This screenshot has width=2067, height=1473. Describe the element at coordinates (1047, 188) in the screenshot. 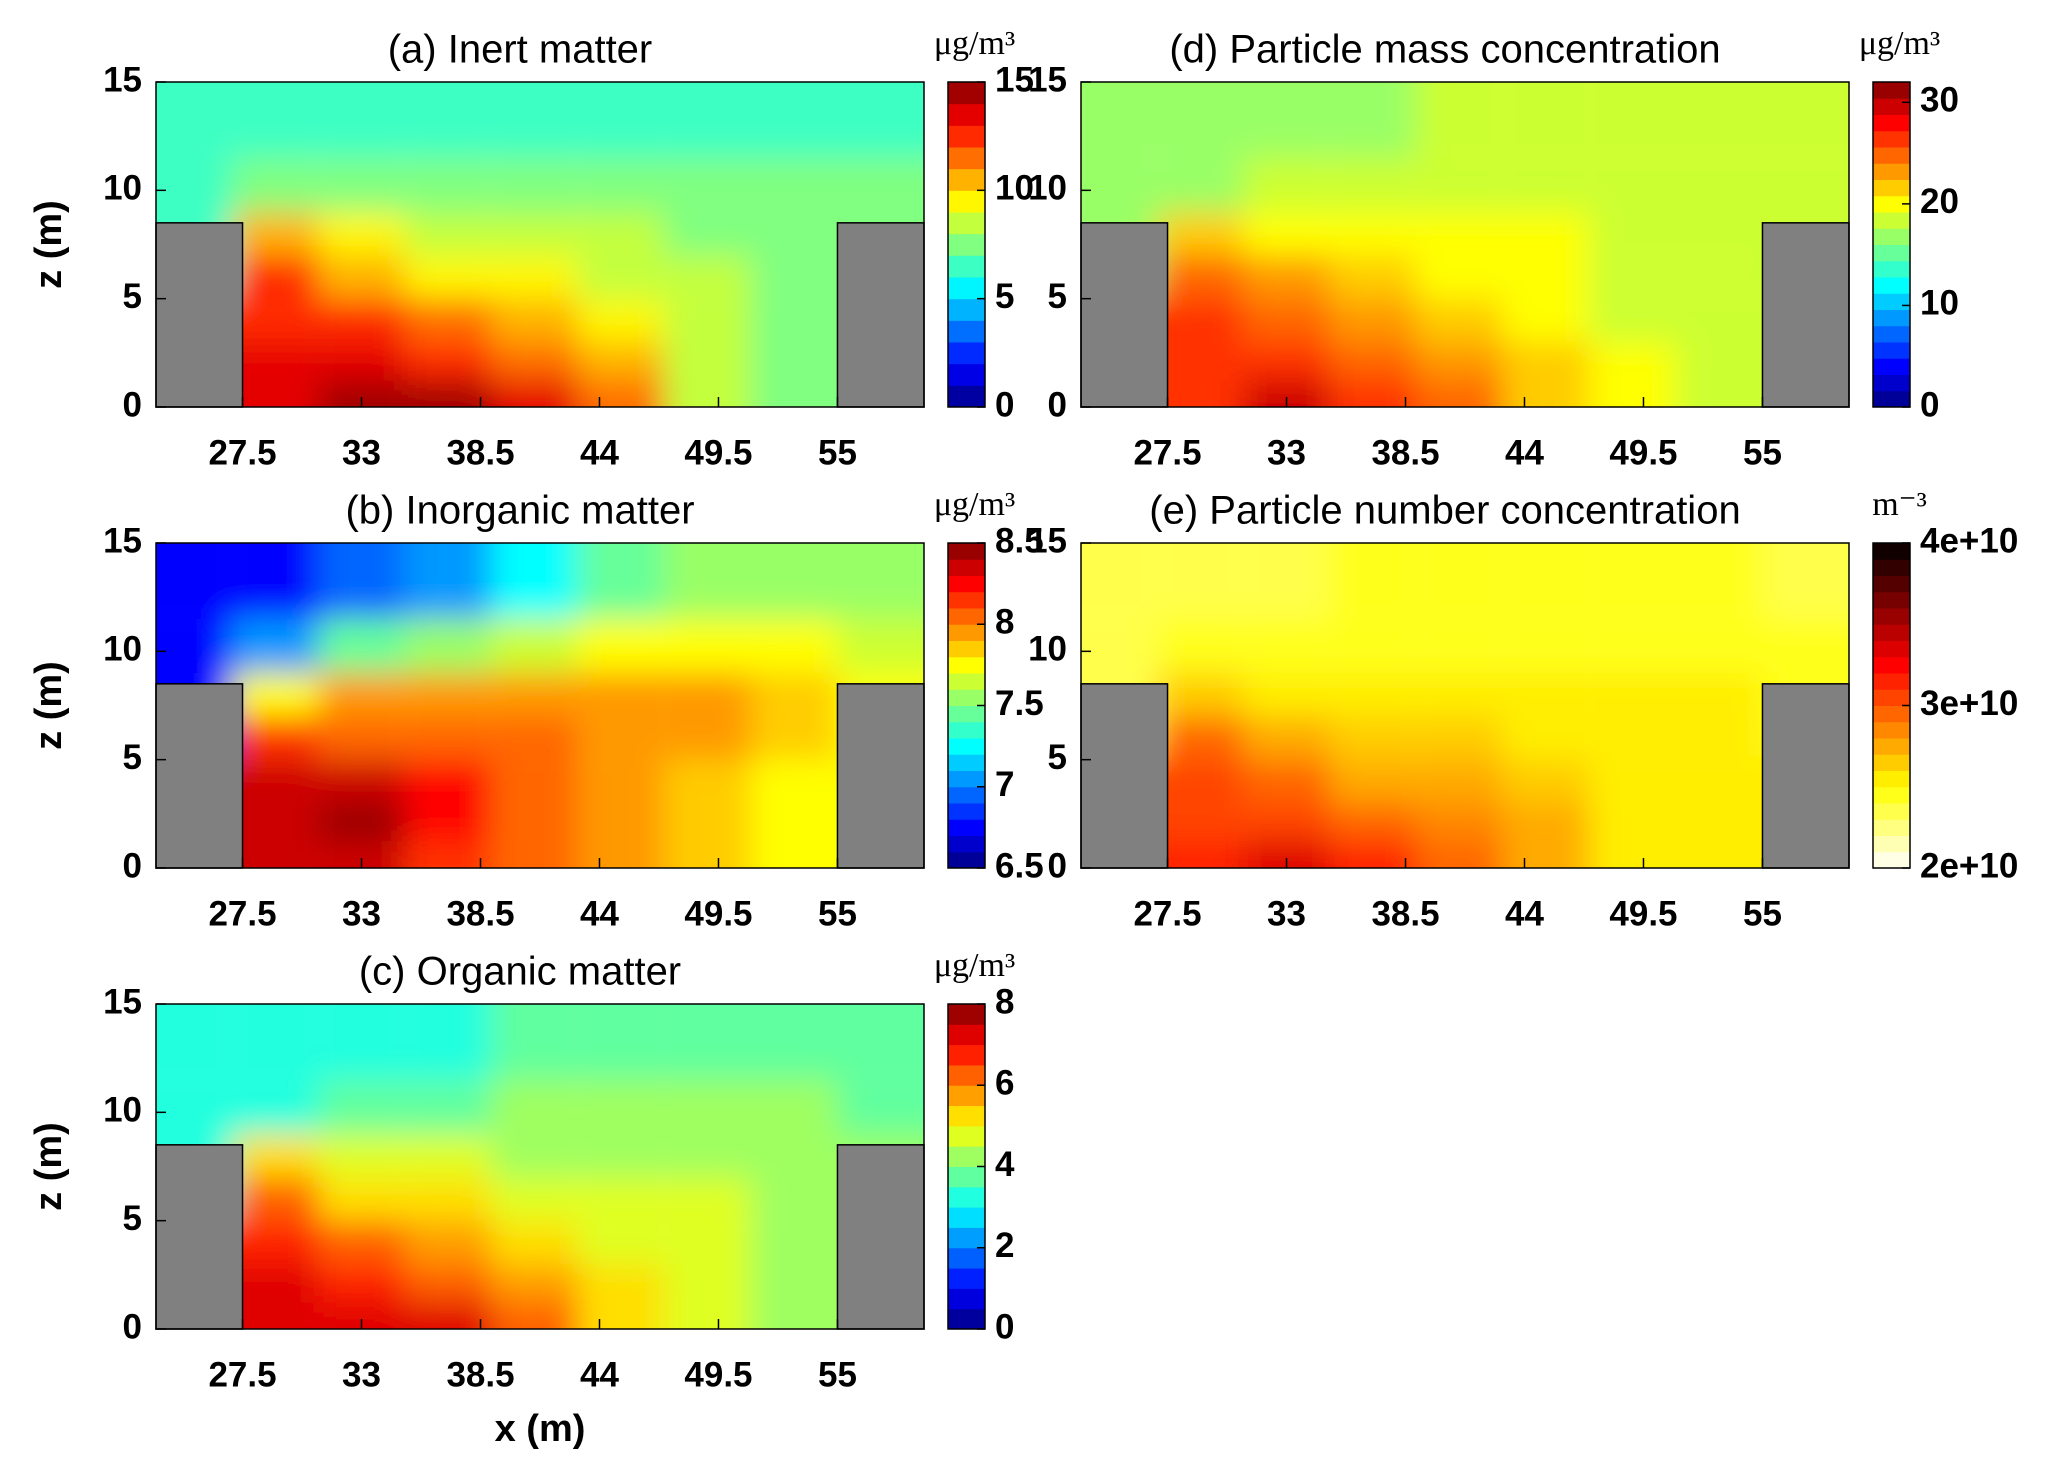

I see `y-tick-label: 10` at that location.